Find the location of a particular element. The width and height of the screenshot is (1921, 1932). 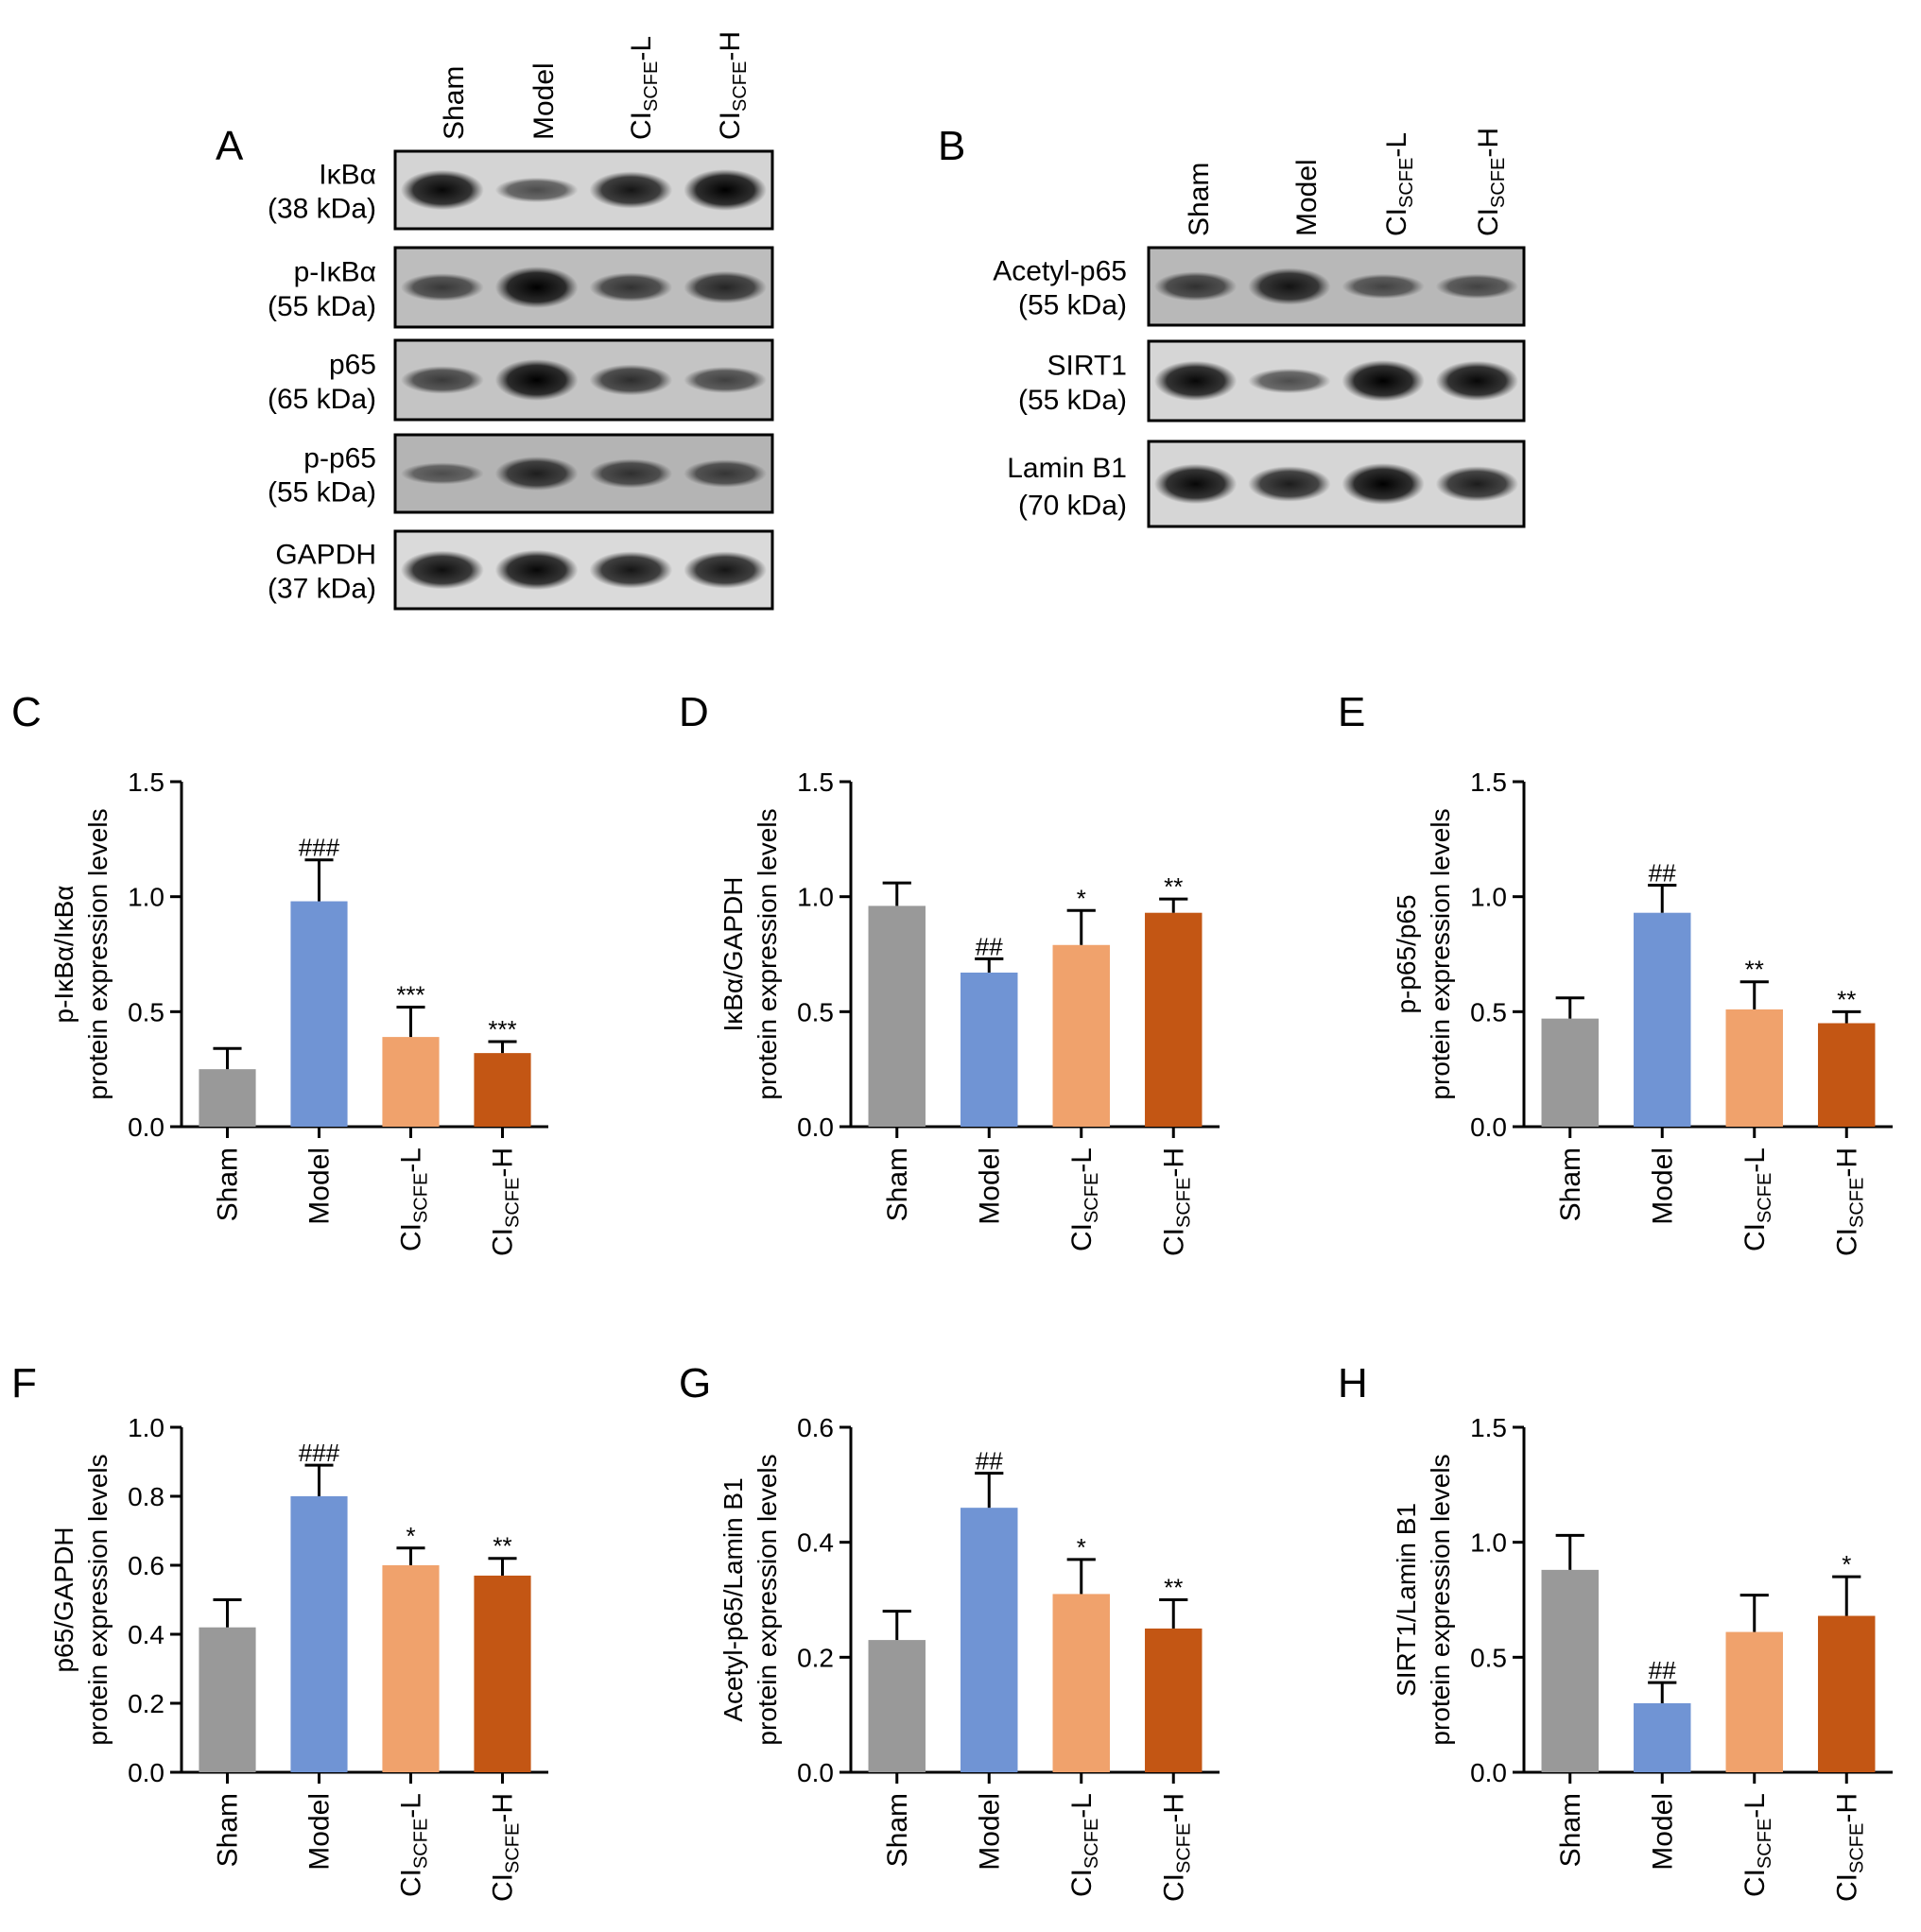

blot-row: p-IκBα (55 kDa) is located at coordinates (521, 287).